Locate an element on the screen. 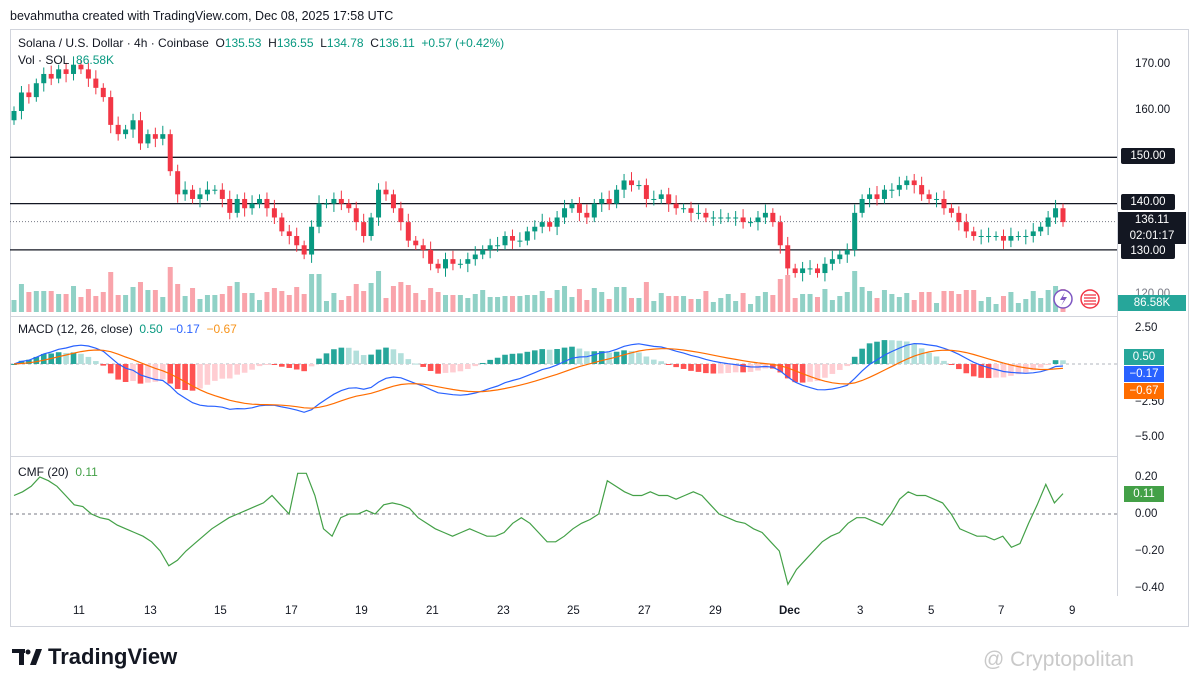 Image resolution: width=1200 pixels, height=685 pixels. tradingview-logo: TradingView is located at coordinates (94, 657).